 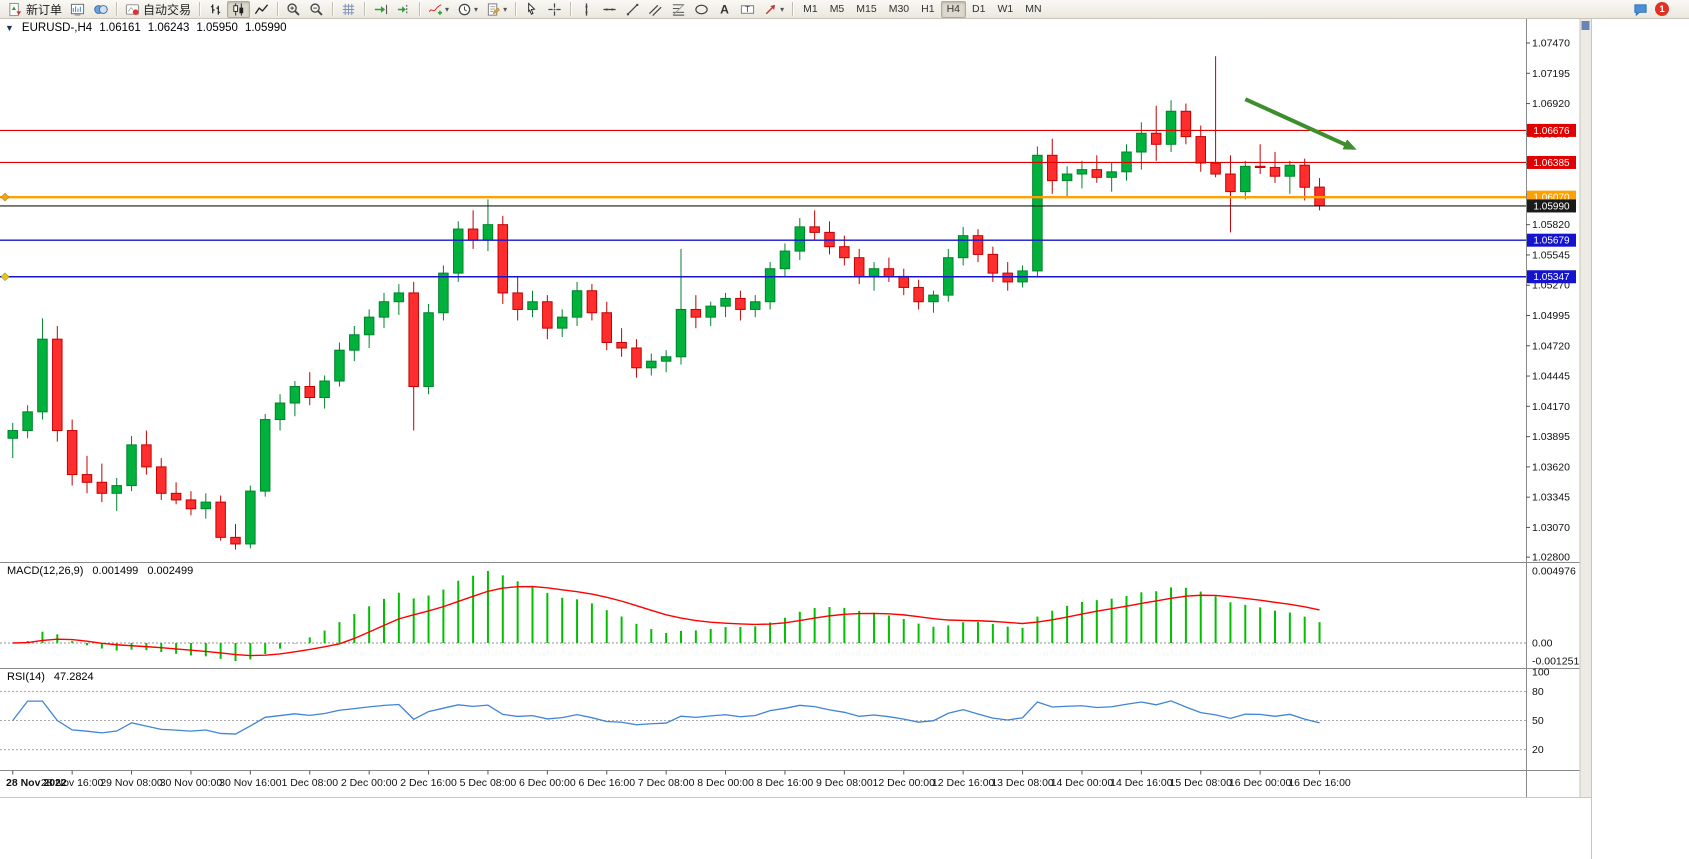 I want to click on hline-icon, so click(x=609, y=9).